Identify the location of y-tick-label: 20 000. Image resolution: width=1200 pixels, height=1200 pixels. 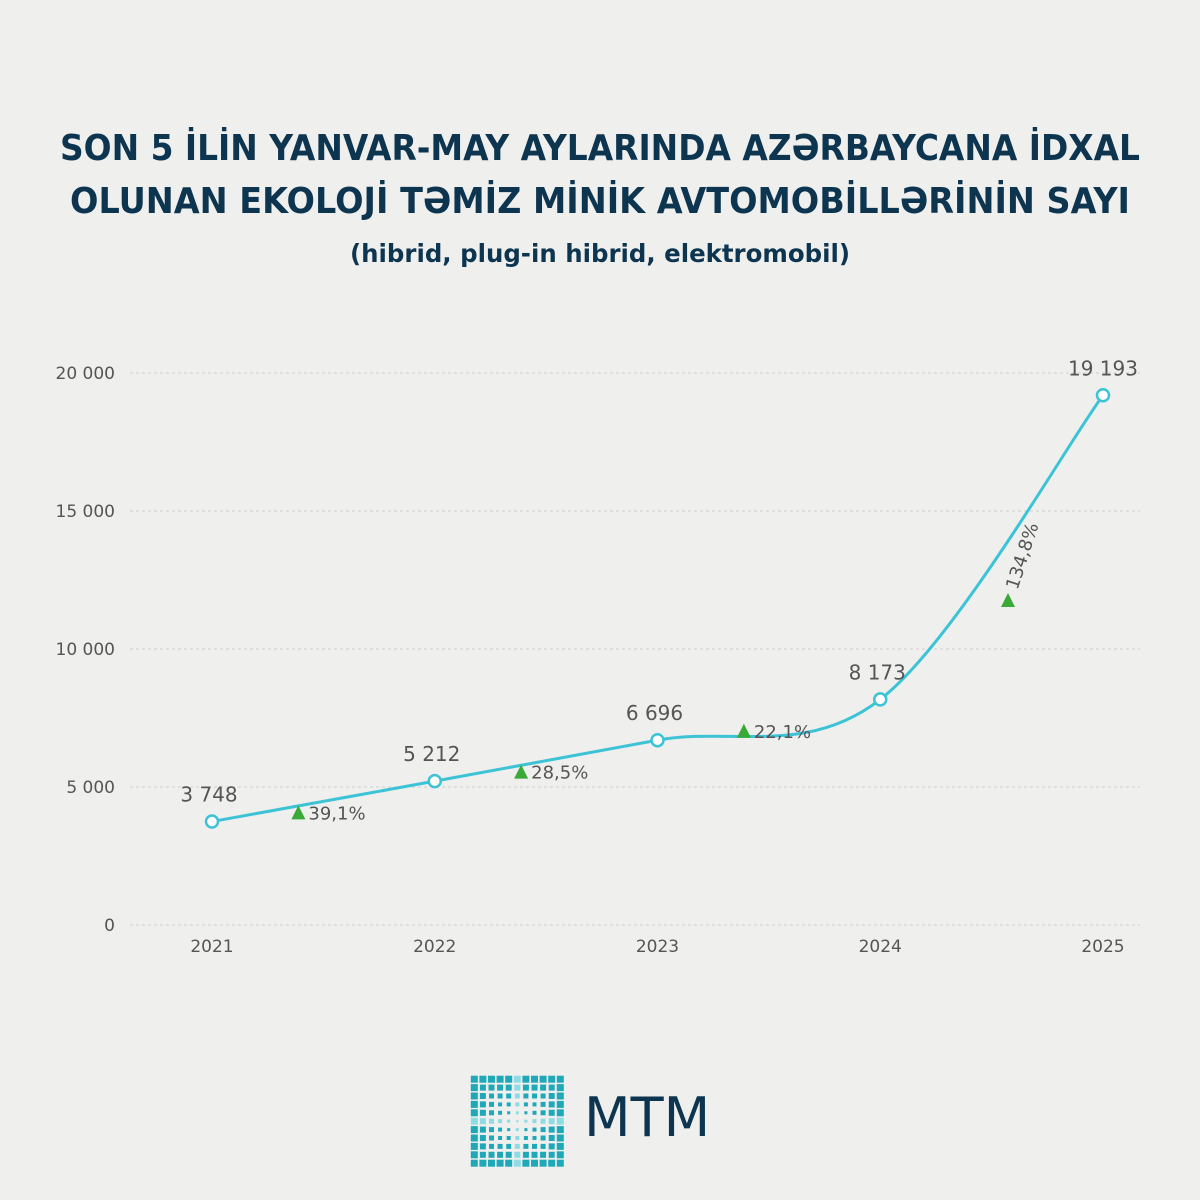
(85, 374).